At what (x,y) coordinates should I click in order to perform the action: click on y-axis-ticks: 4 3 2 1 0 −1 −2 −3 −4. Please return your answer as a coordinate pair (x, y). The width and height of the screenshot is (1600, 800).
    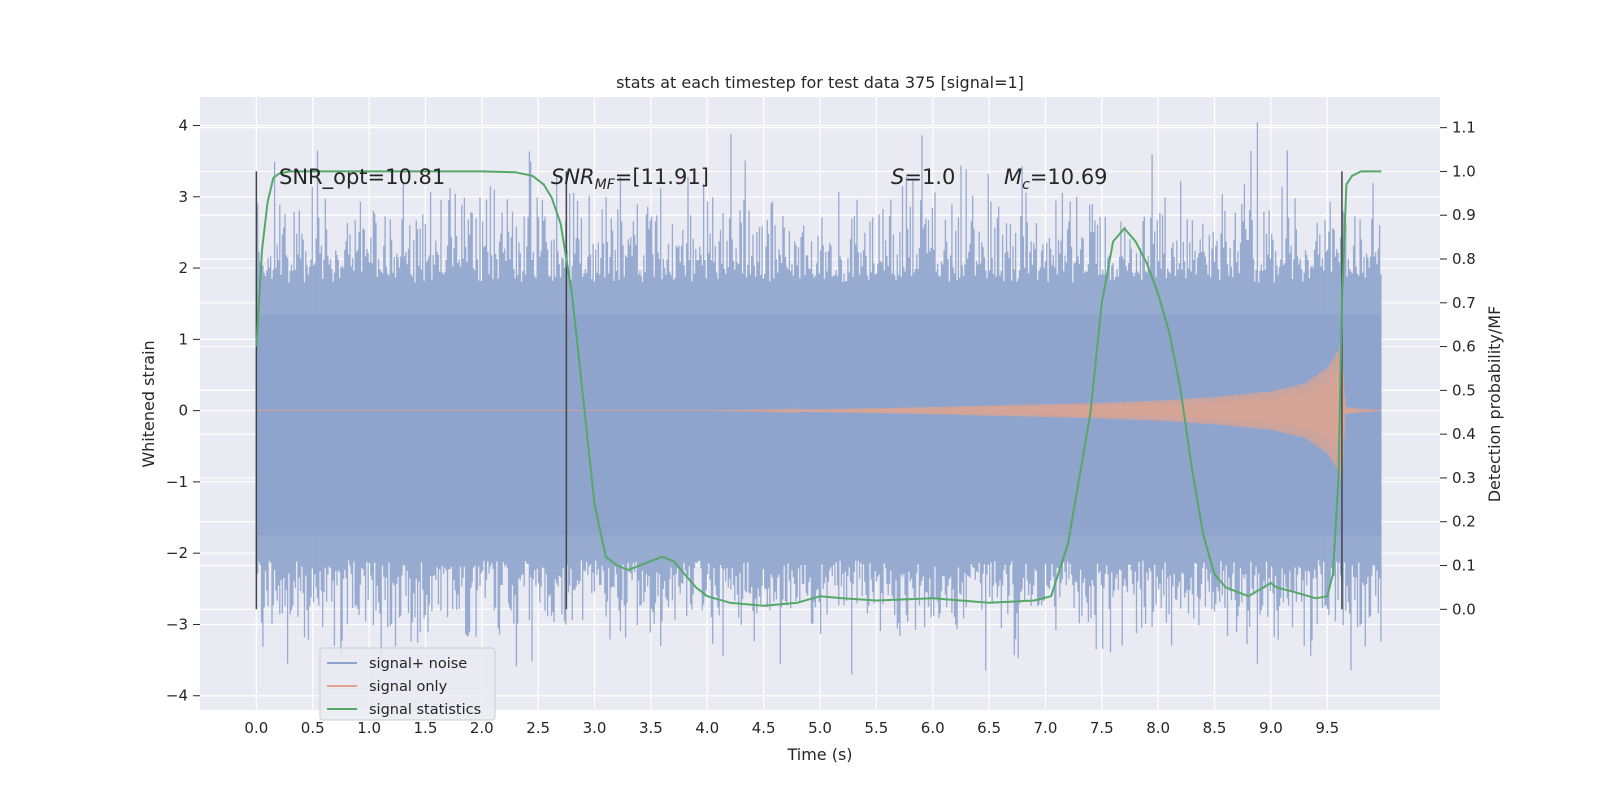
    Looking at the image, I should click on (183, 411).